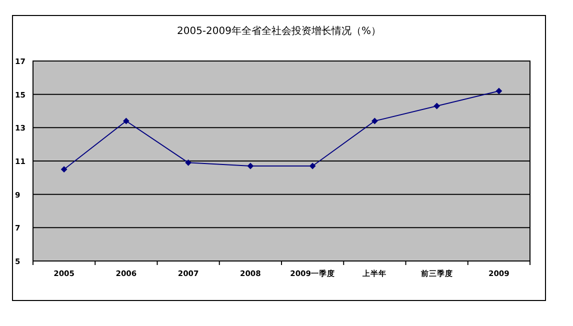  What do you see at coordinates (279, 31) in the screenshot?
I see `title: 2005-2009年全省全社会投资增长情况（%）` at bounding box center [279, 31].